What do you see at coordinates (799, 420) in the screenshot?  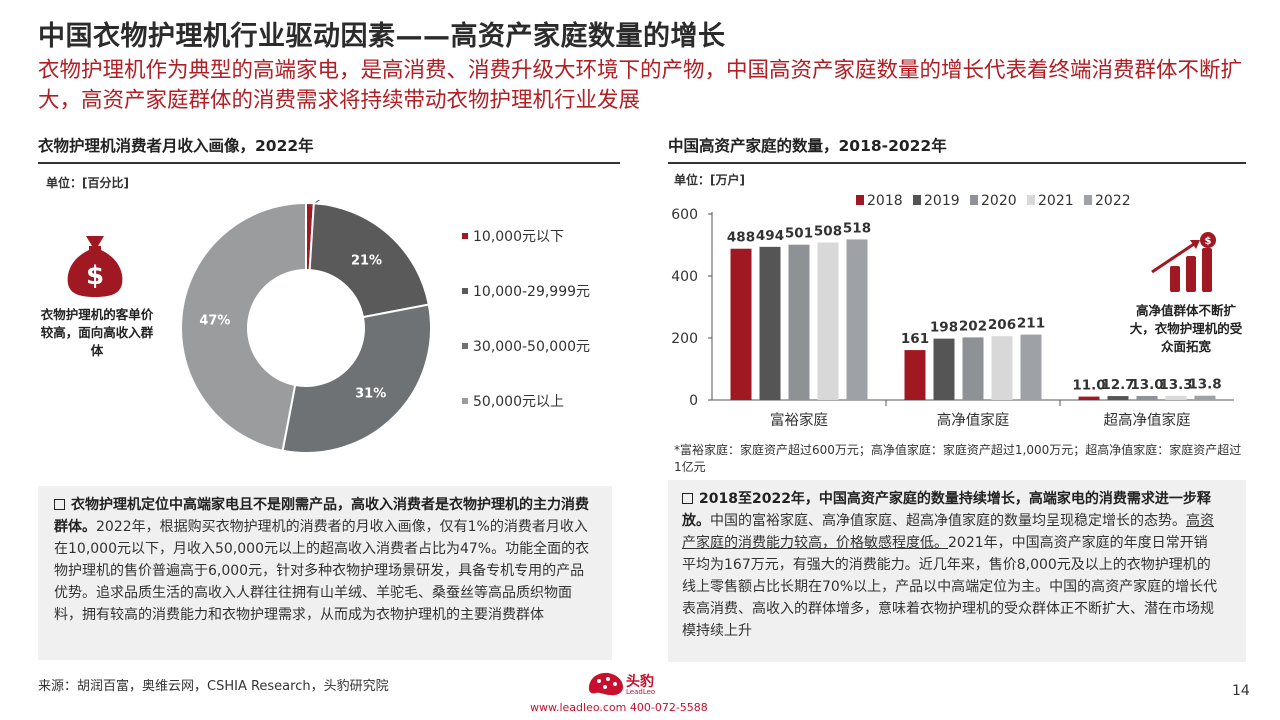 I see `x-category-label: 富裕家庭` at bounding box center [799, 420].